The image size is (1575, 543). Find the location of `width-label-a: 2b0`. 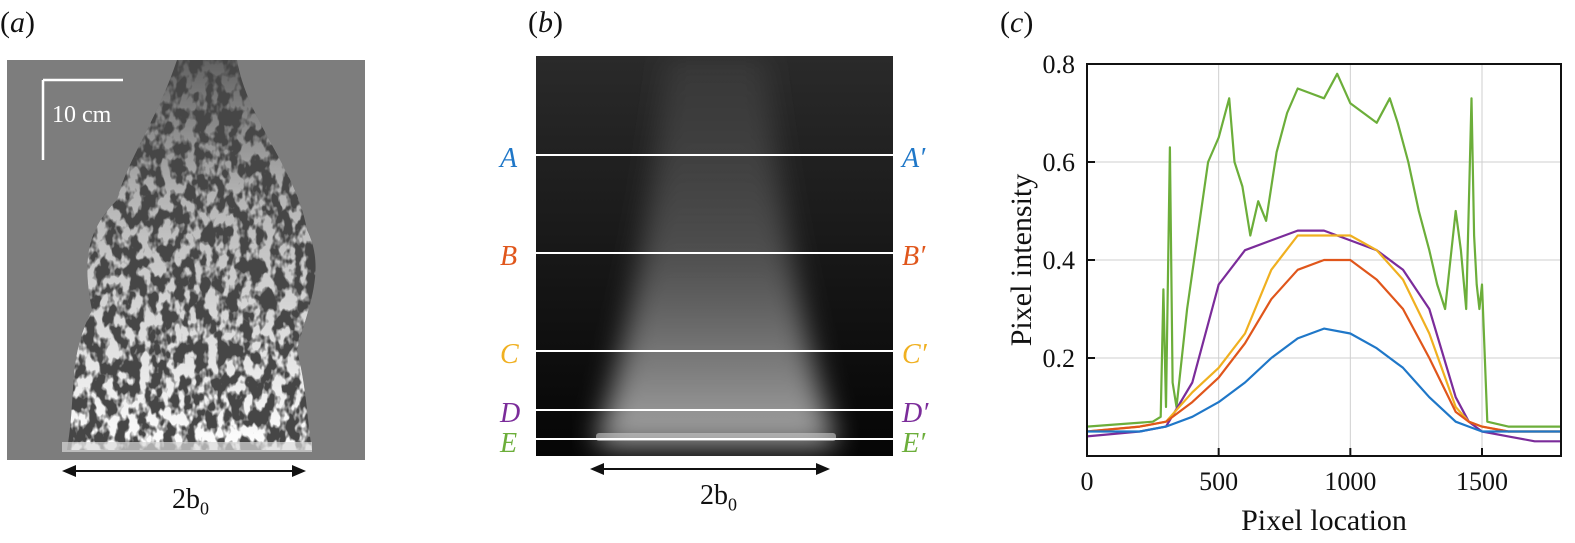

width-label-a: 2b0 is located at coordinates (190, 501).